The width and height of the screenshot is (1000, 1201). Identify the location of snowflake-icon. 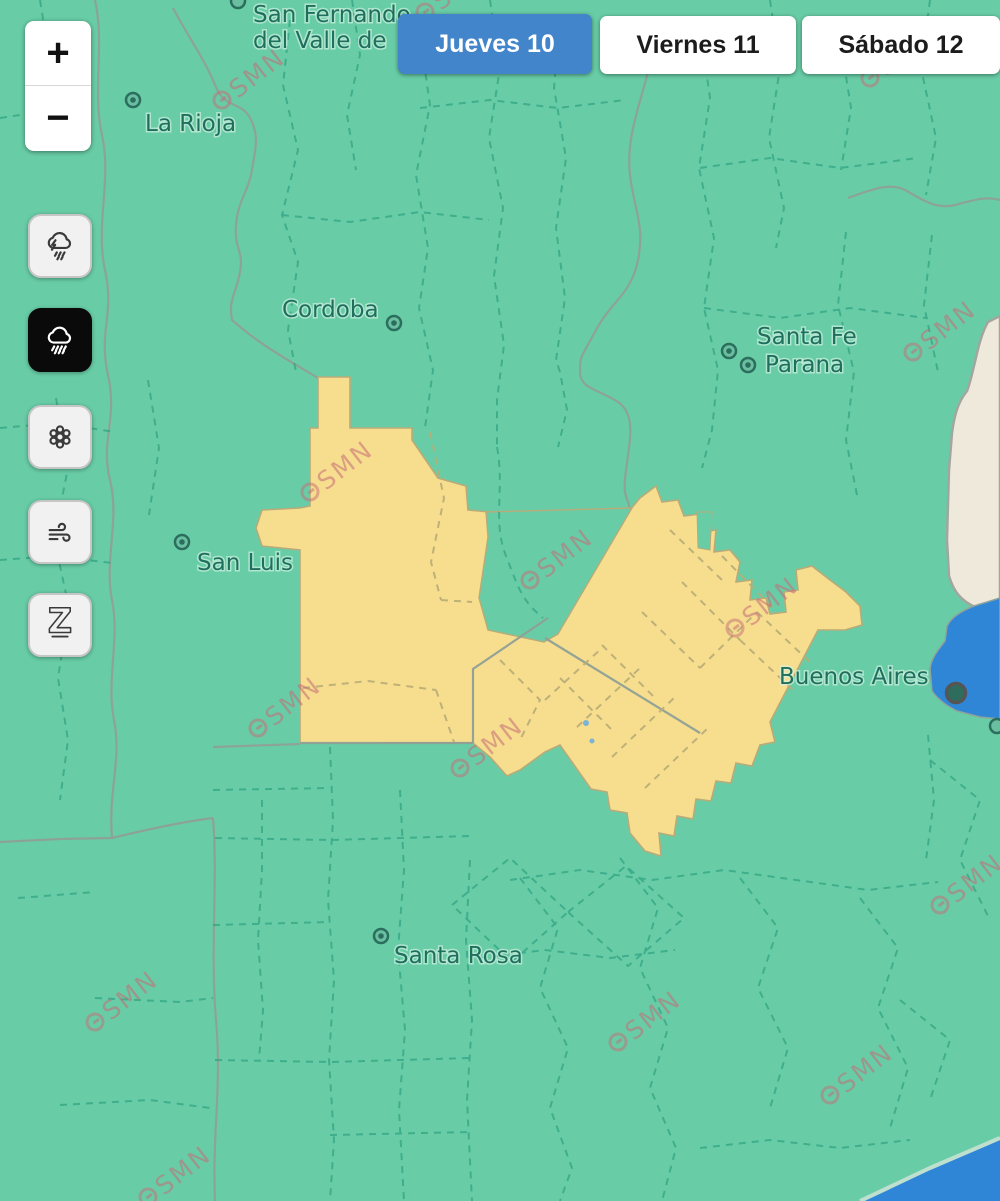
(60, 437).